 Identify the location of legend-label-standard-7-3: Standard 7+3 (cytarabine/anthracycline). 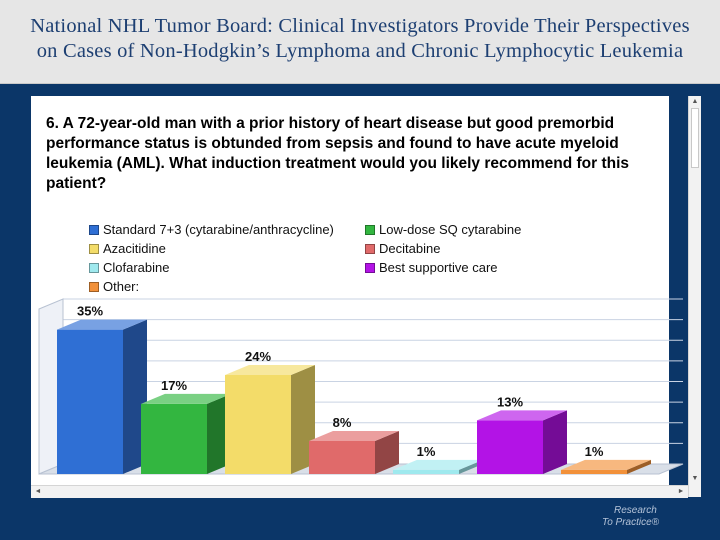
(218, 229).